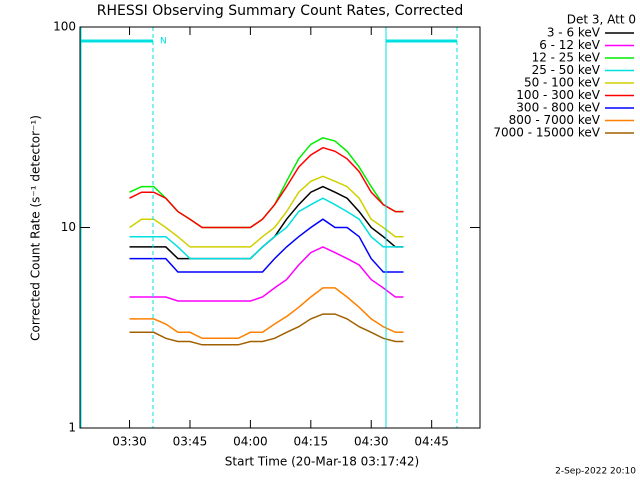  Describe the element at coordinates (72, 428) in the screenshot. I see `y-tick-label: 1` at that location.